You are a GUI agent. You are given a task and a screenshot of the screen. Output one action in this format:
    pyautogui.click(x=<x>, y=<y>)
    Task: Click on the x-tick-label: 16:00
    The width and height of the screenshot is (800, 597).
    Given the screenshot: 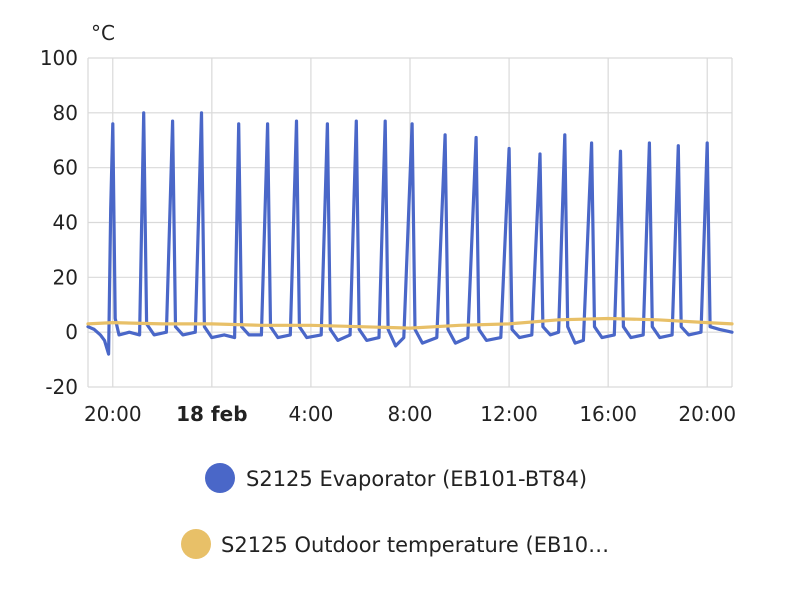 What is the action you would take?
    pyautogui.click(x=608, y=414)
    